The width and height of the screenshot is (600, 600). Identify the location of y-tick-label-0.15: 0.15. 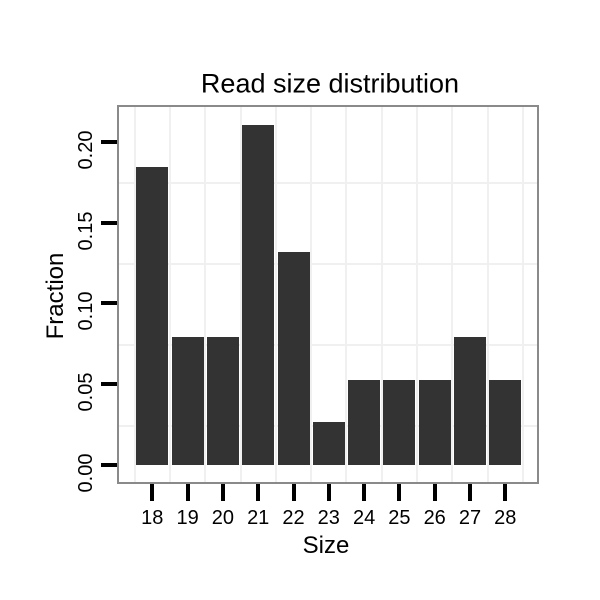
(86, 230).